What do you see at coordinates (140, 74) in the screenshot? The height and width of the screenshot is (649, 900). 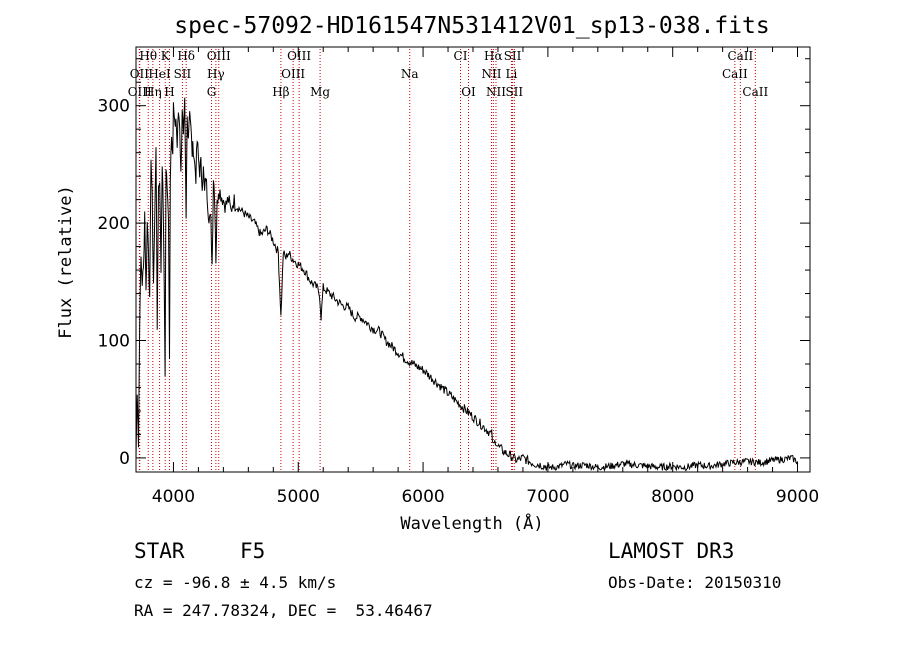 I see `line-label-9: OII` at bounding box center [140, 74].